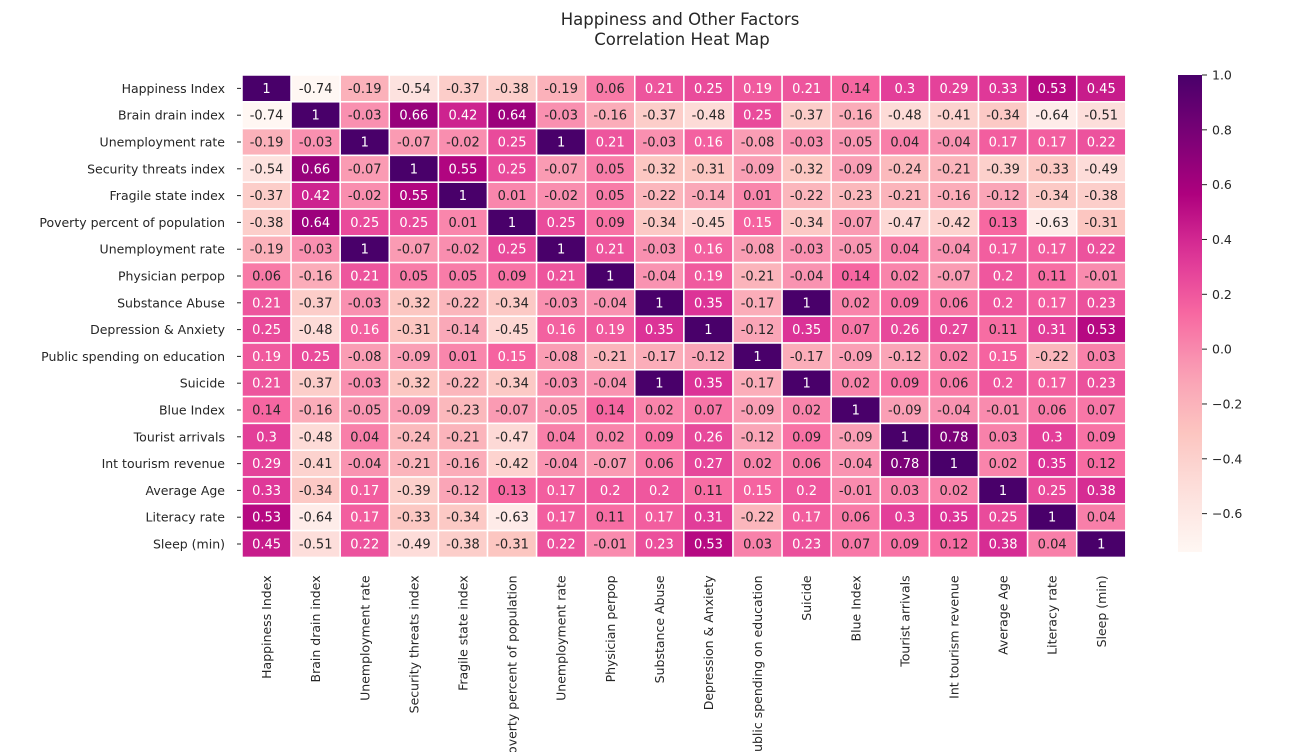 The width and height of the screenshot is (1300, 752). I want to click on cell-value-label: 0.11, so click(708, 491).